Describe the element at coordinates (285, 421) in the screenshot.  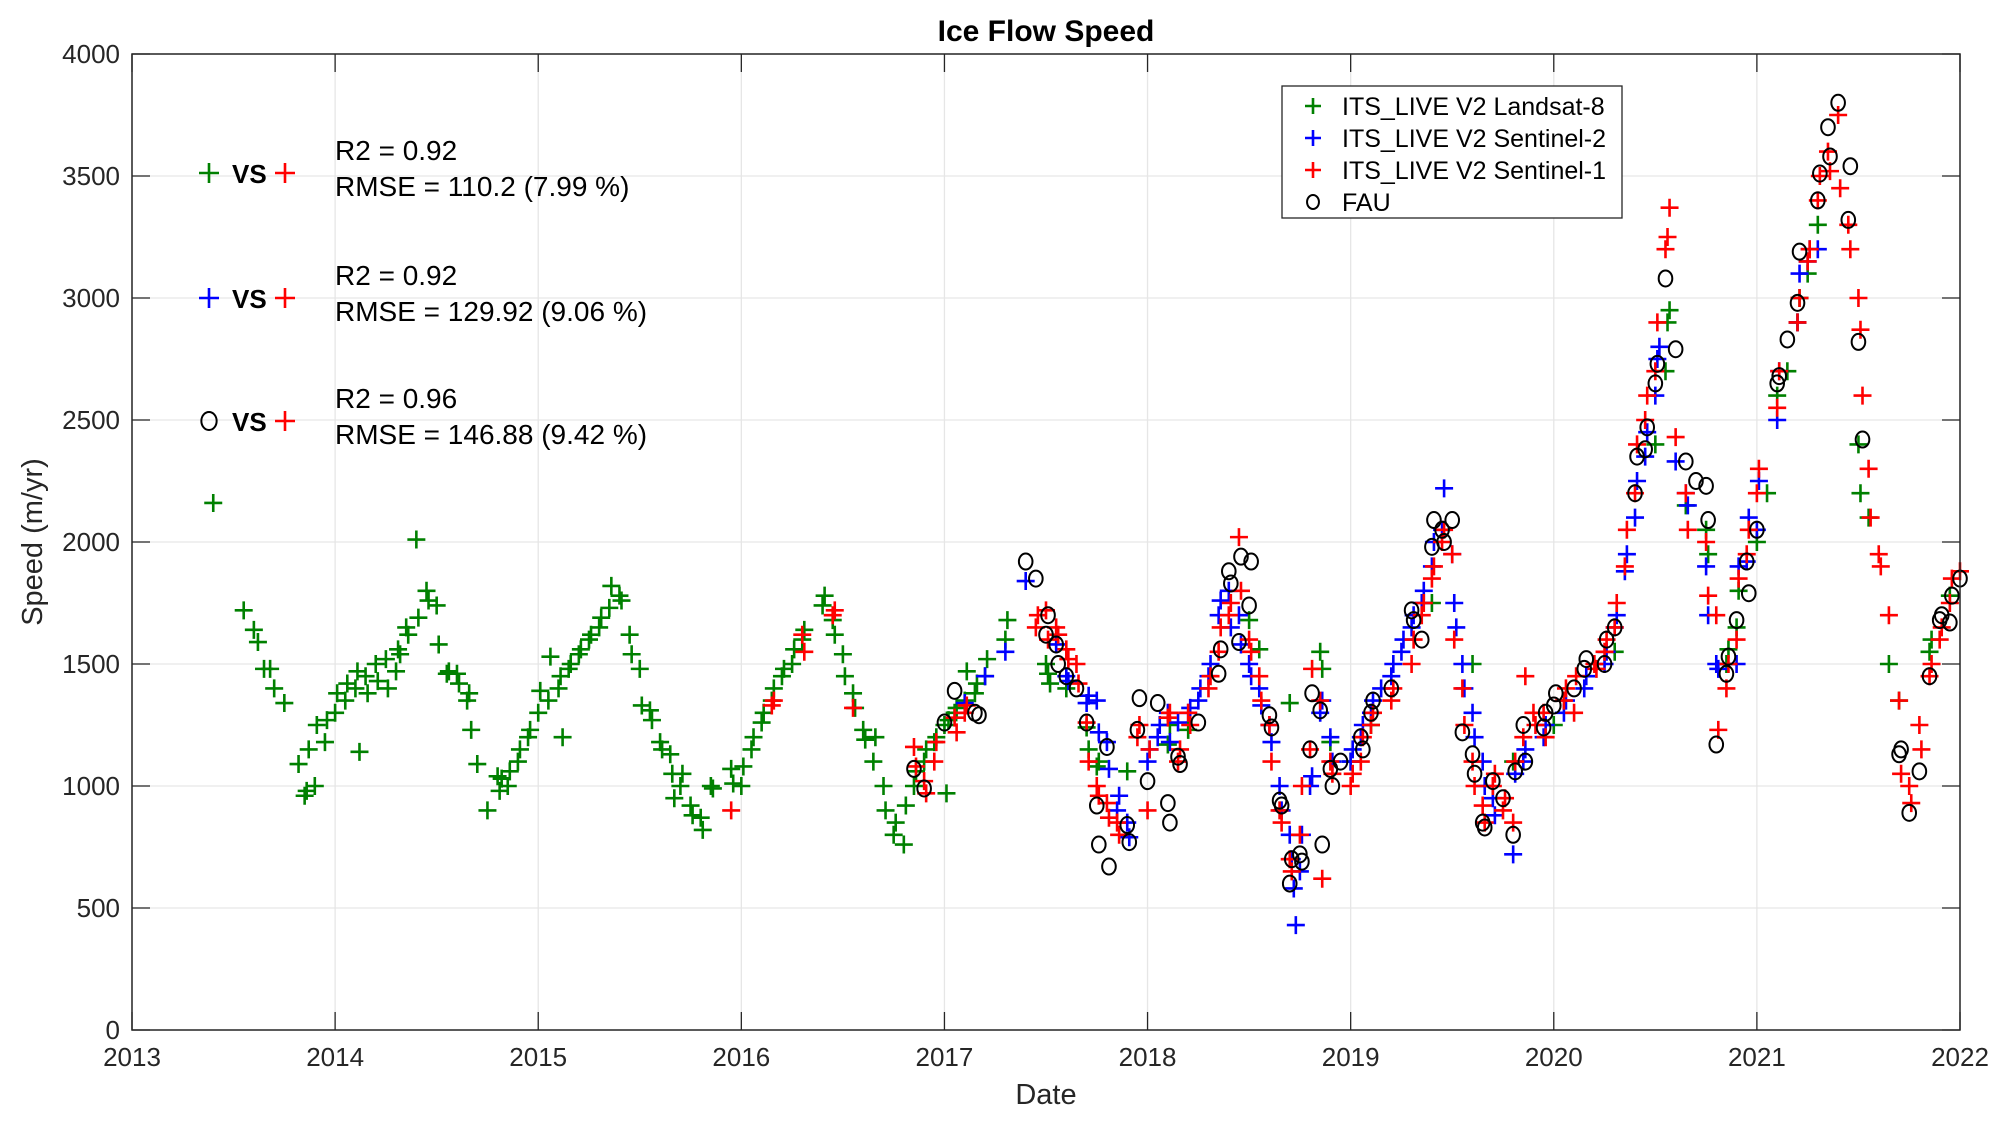
I see `sentinel1-plus-icon` at that location.